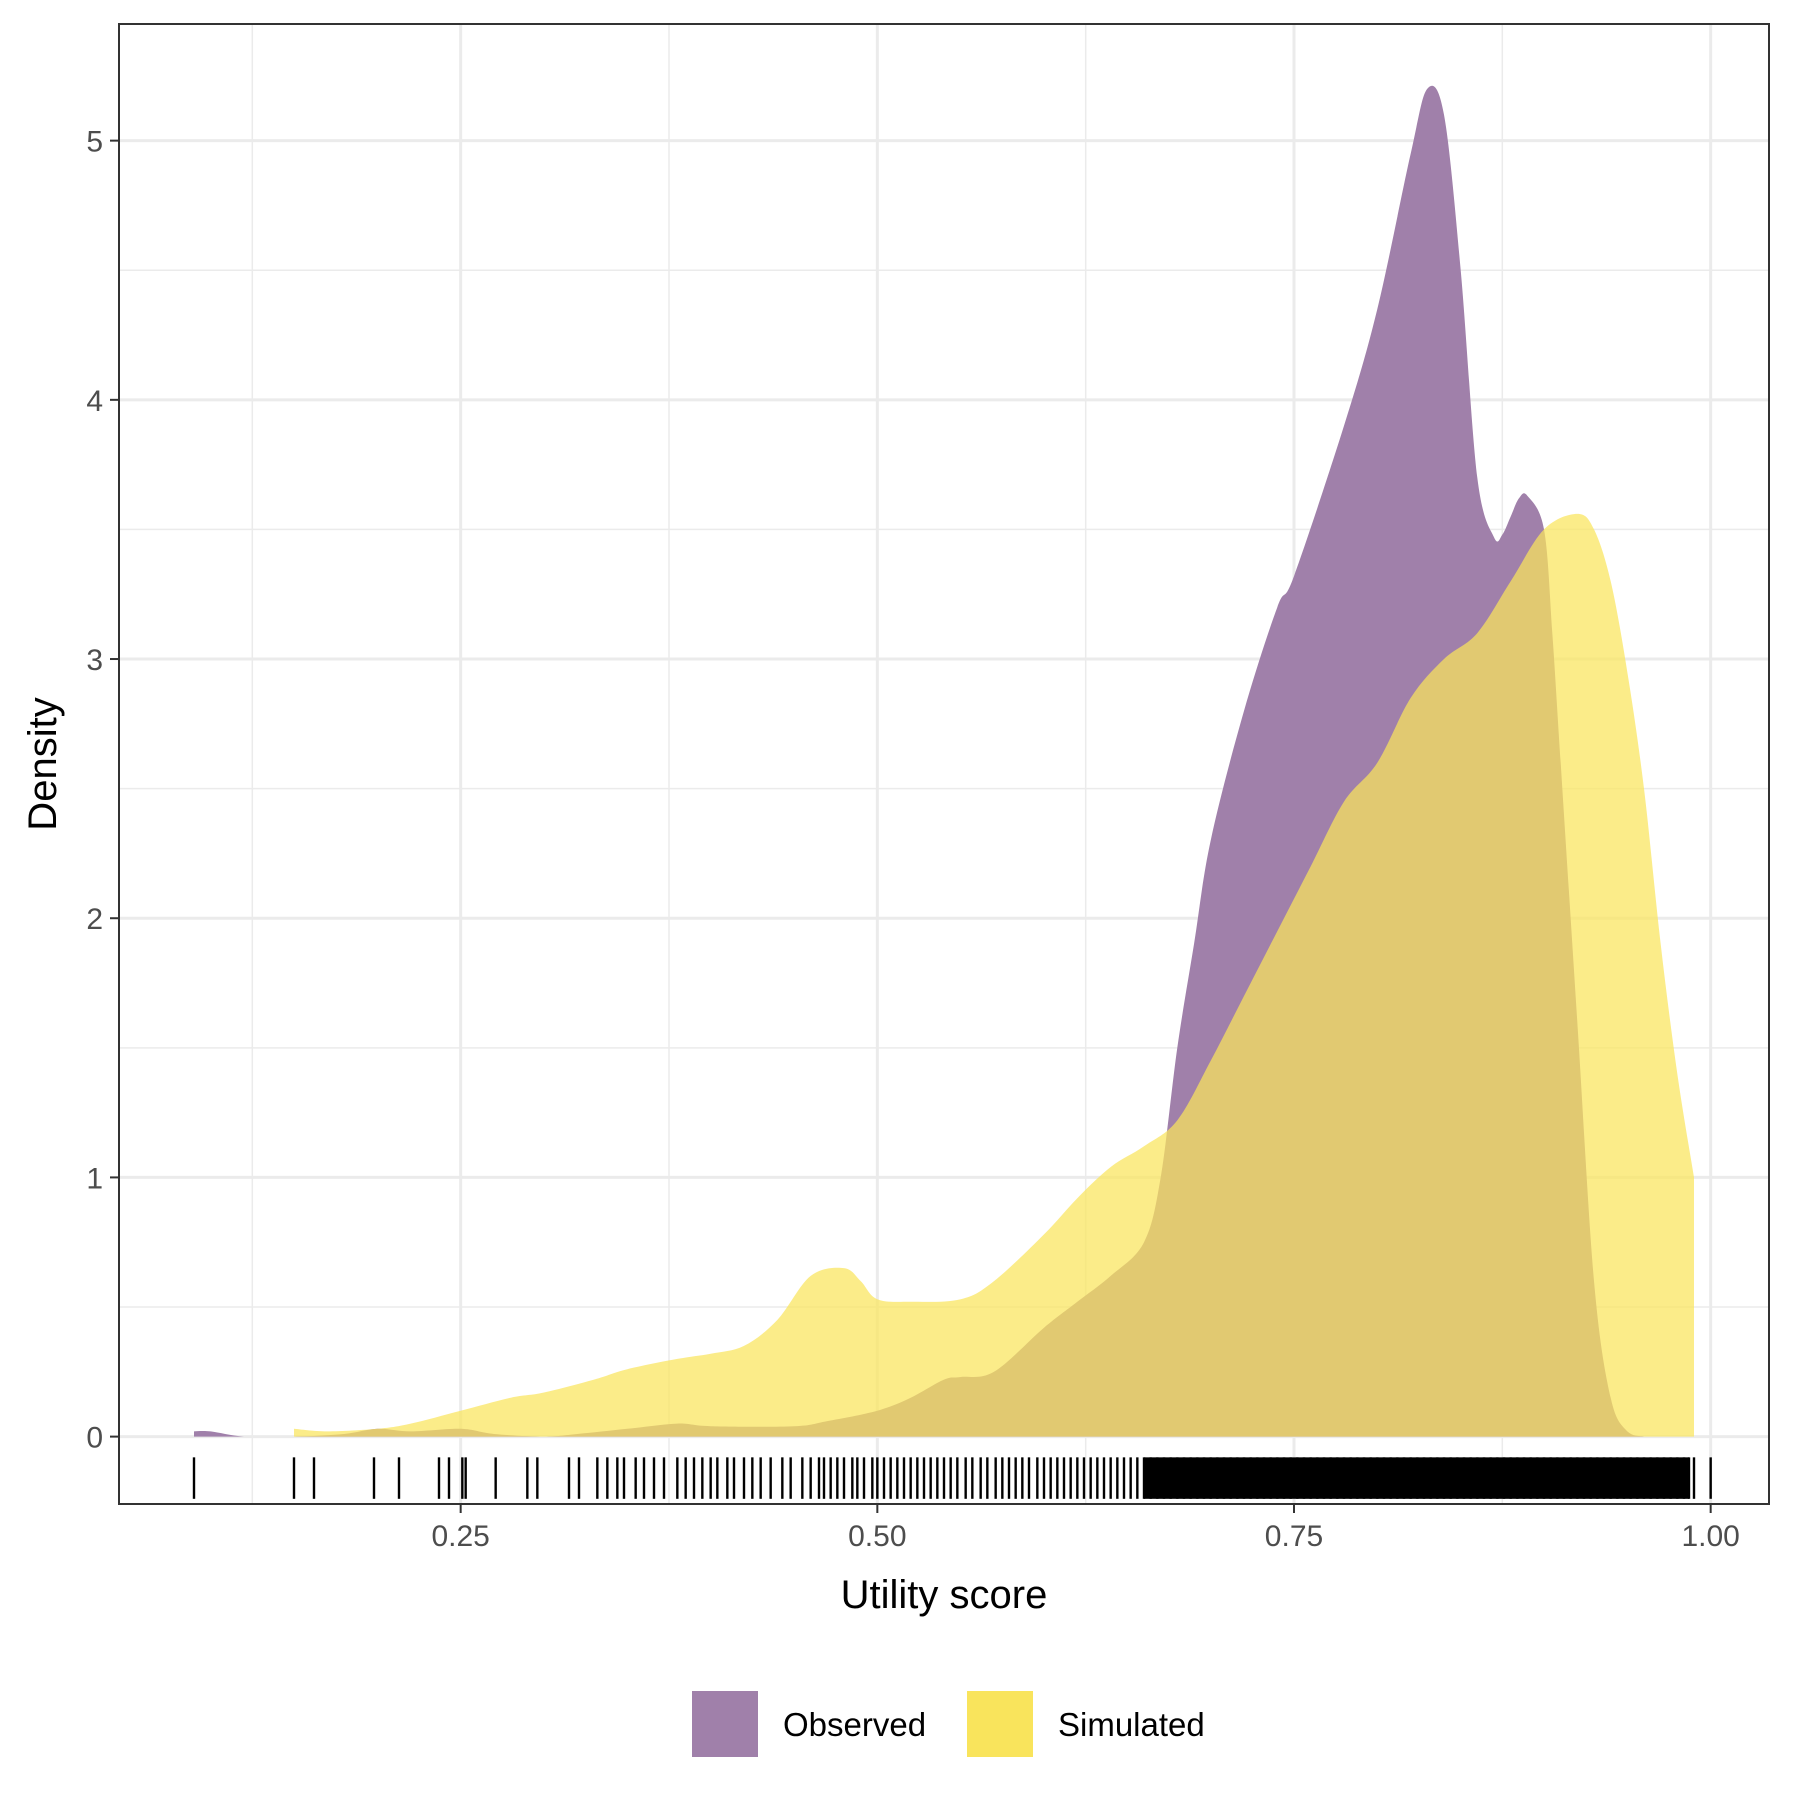 The width and height of the screenshot is (1800, 1800). What do you see at coordinates (948, 1724) in the screenshot?
I see `legend: Observed Simulated` at bounding box center [948, 1724].